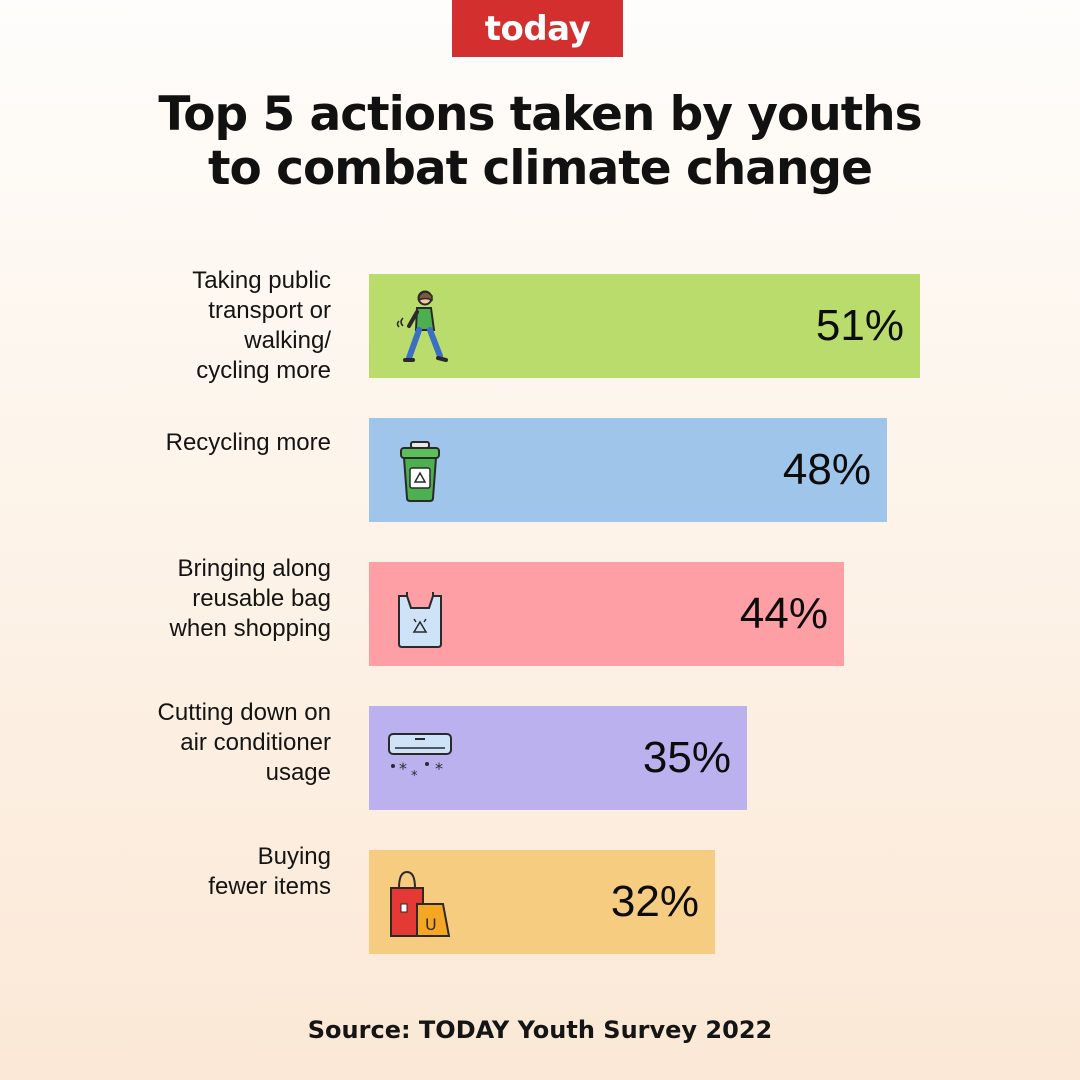  What do you see at coordinates (420, 326) in the screenshot?
I see `walking-person-icon` at bounding box center [420, 326].